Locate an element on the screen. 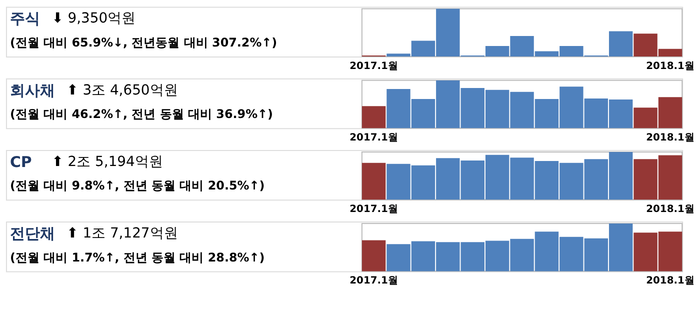  text: CP is located at coordinates (21, 161).